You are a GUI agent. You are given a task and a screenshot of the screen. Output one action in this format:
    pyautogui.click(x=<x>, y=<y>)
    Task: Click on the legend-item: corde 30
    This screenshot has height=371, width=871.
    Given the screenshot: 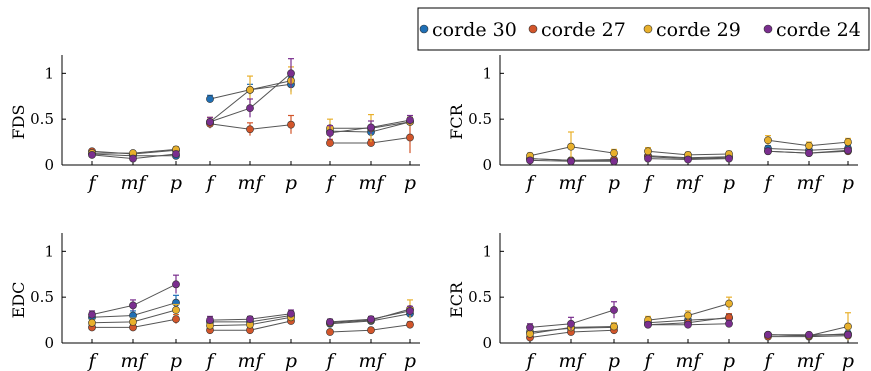 What is the action you would take?
    pyautogui.click(x=468, y=30)
    